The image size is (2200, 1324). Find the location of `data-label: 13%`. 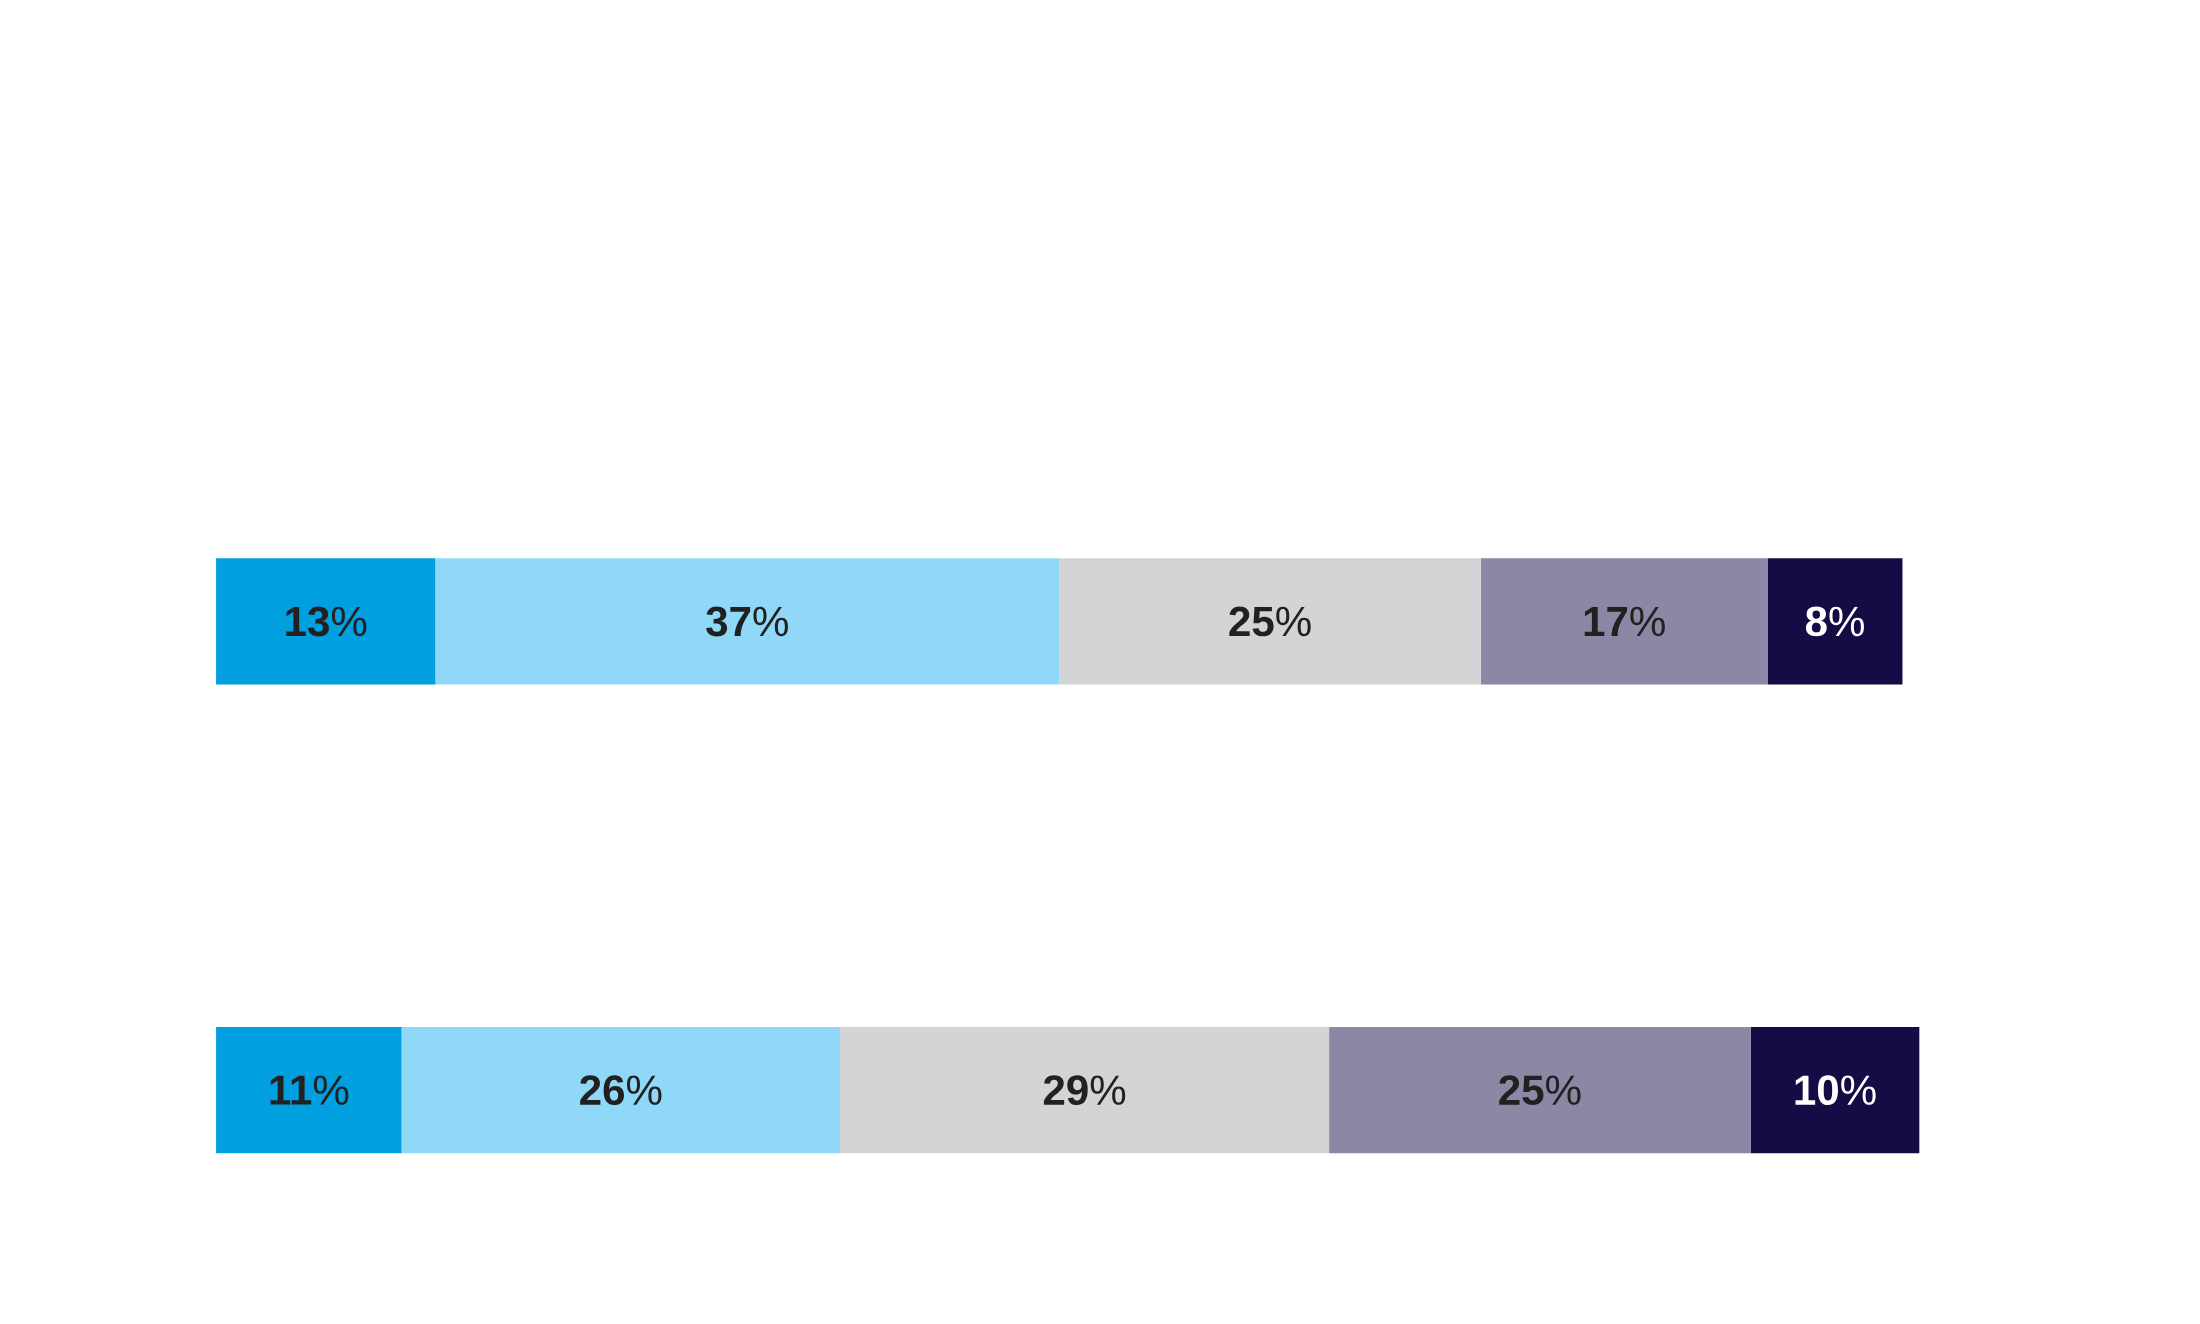

data-label: 13% is located at coordinates (326, 621).